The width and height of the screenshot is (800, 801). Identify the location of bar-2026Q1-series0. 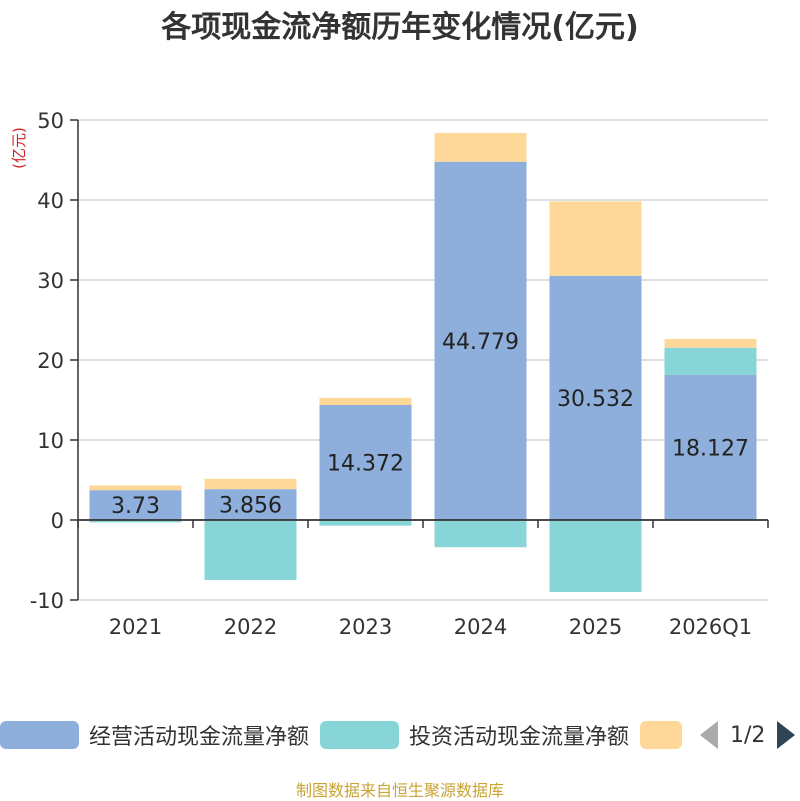
(710, 447).